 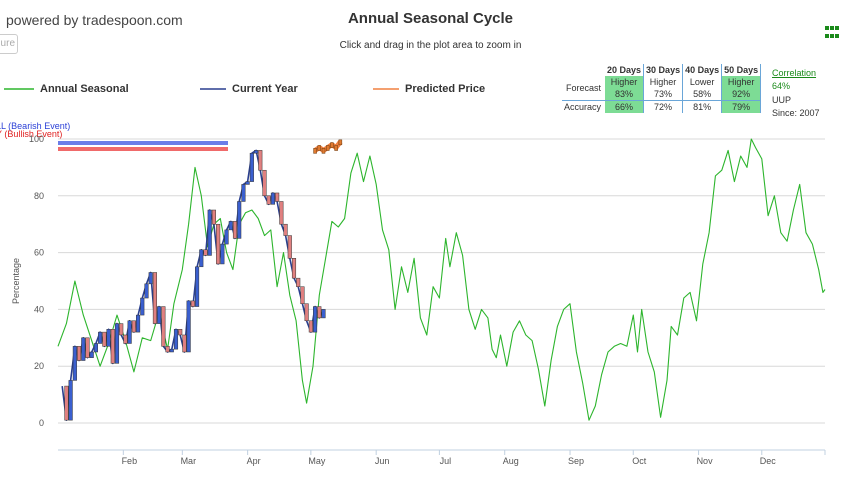 I want to click on correlation-link: Correlation, so click(x=794, y=73).